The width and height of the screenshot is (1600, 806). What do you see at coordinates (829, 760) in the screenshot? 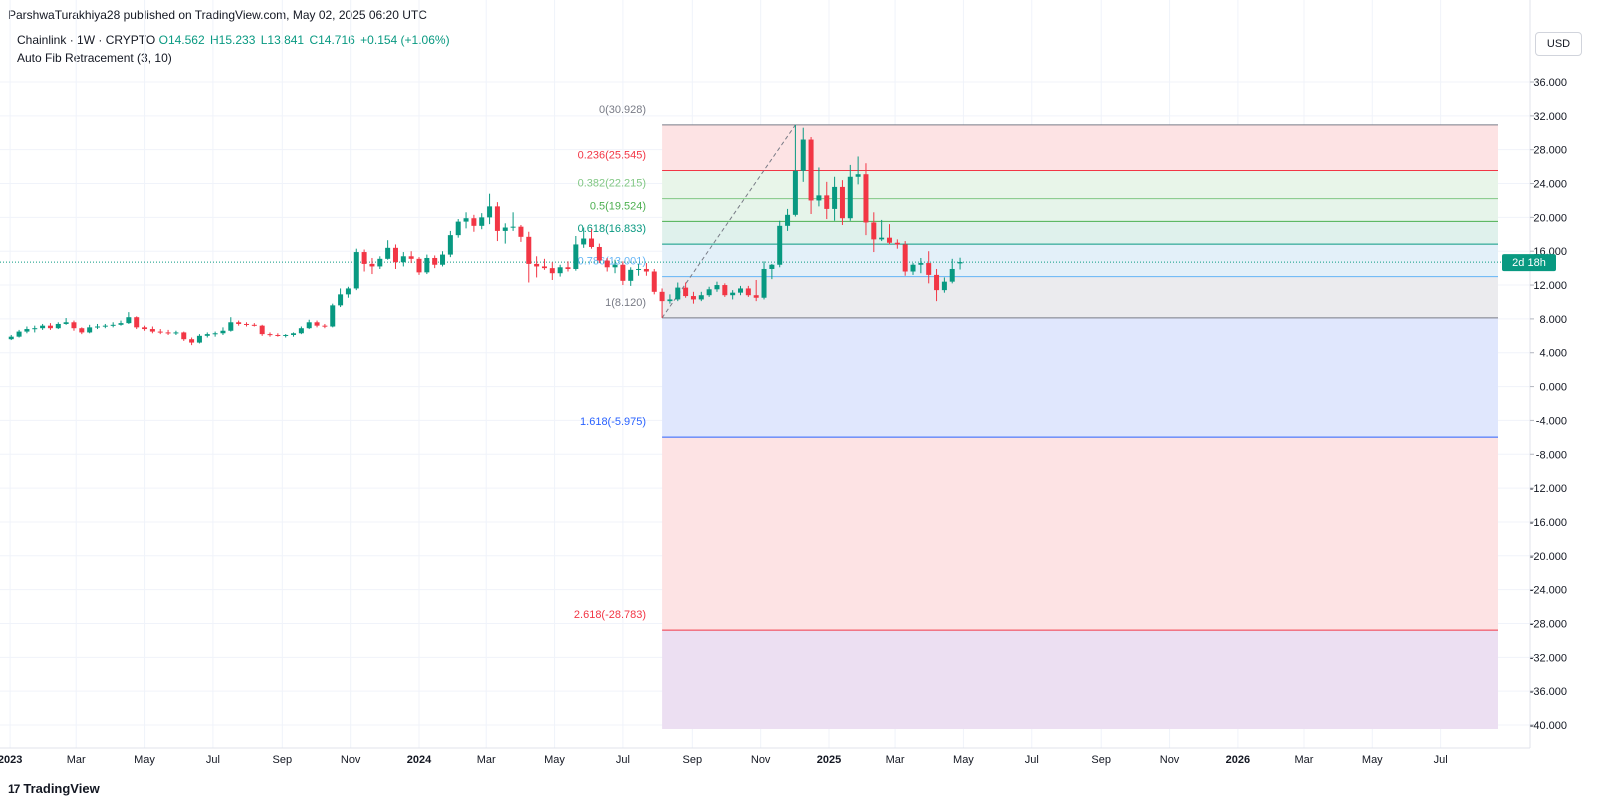
I see `x-tick-label: 2025` at bounding box center [829, 760].